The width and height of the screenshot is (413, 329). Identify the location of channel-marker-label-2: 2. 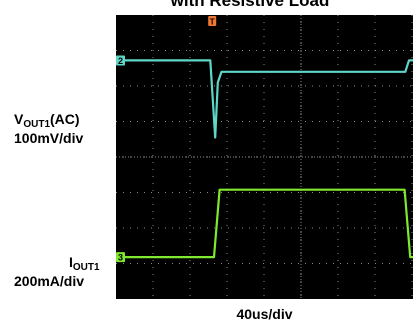
(120, 61).